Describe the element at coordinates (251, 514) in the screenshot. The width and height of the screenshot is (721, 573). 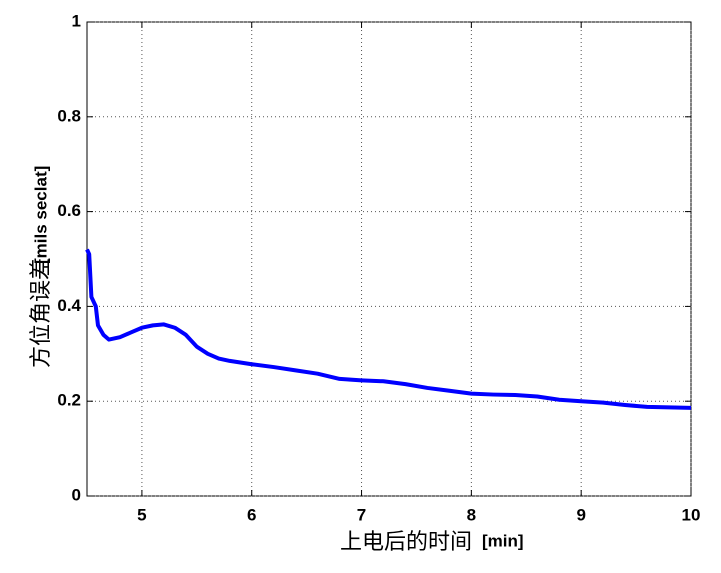
I see `x-tick-label: 6` at that location.